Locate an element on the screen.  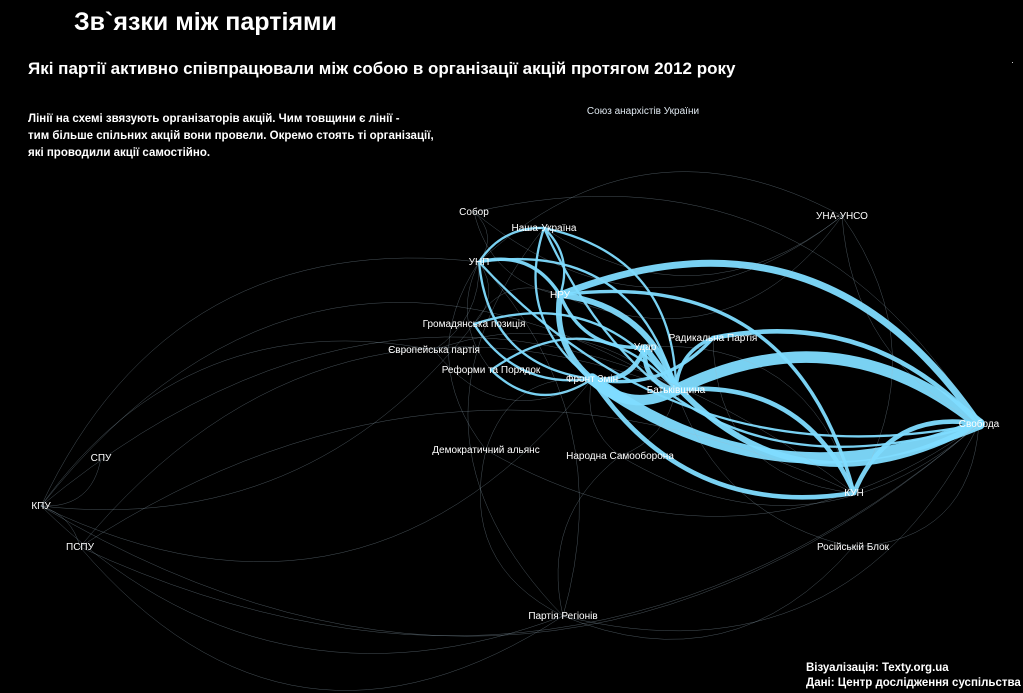
node-label-kun: КУН is located at coordinates (854, 493).